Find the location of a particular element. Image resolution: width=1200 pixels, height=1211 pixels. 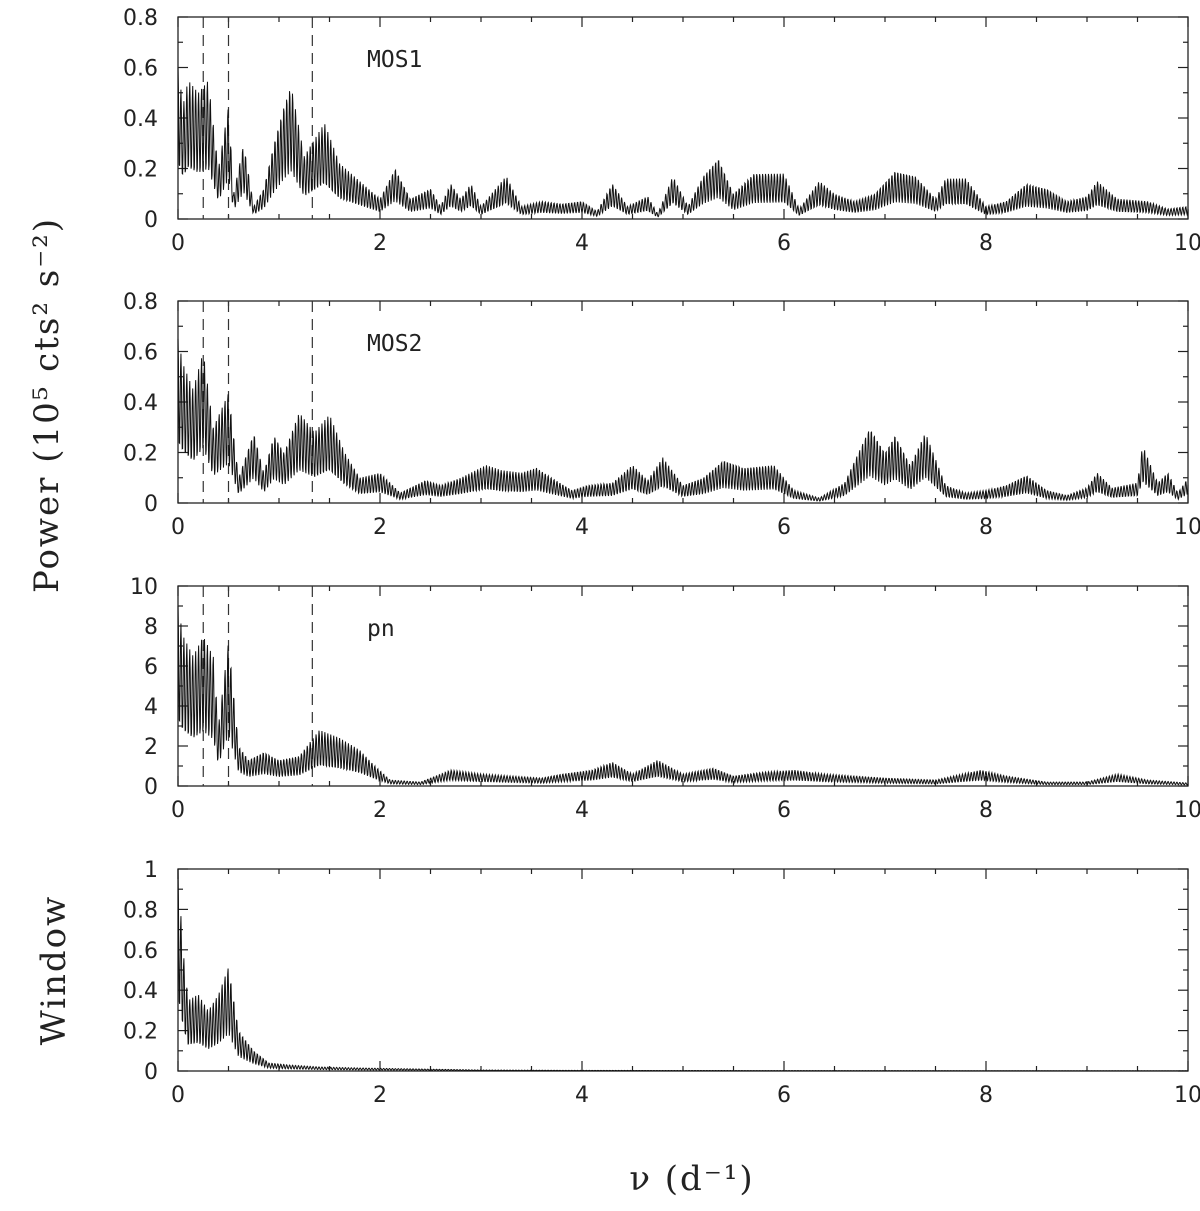

panel-label: MOS1 is located at coordinates (394, 60).